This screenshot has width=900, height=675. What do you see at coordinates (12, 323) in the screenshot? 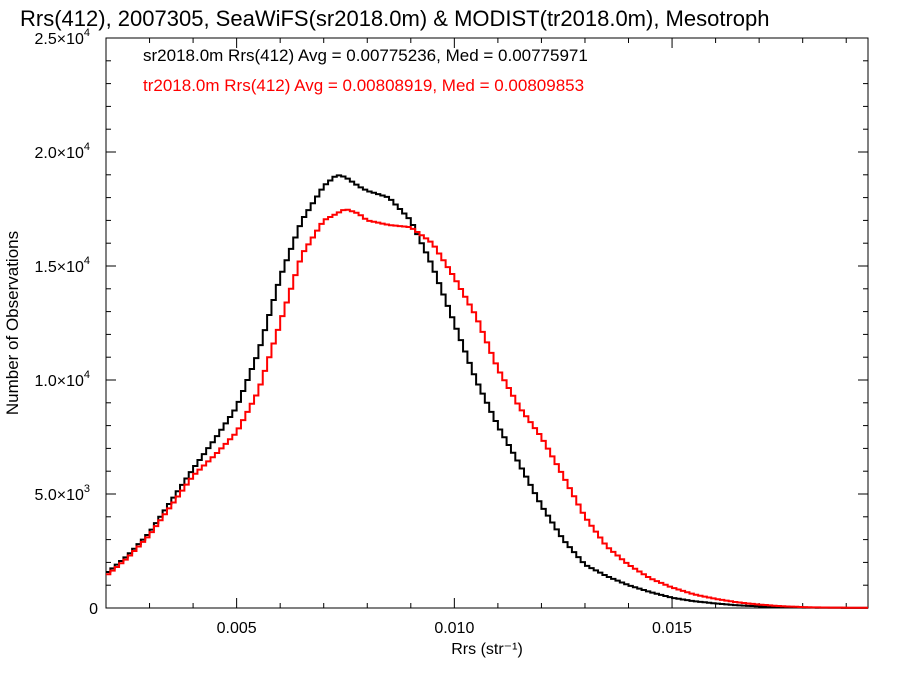
I see `y-axis-label: Number of Observations` at bounding box center [12, 323].